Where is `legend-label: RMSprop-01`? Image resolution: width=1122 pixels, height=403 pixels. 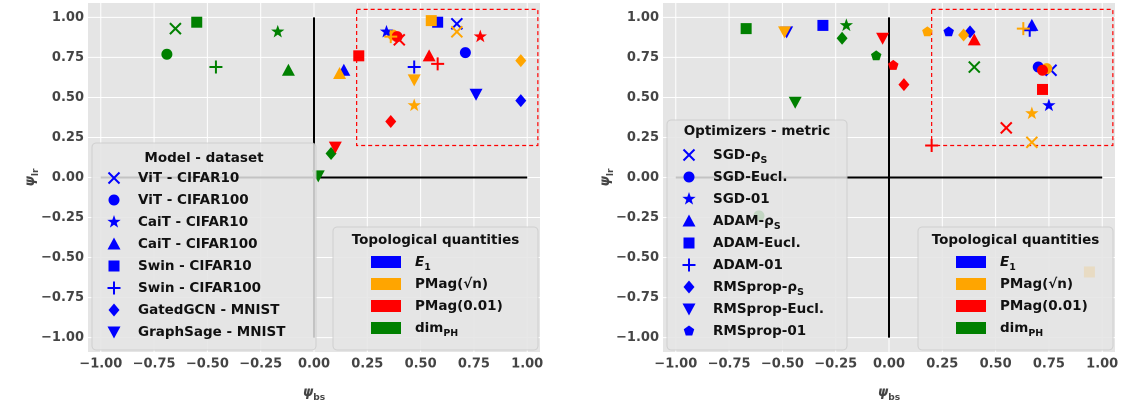 legend-label: RMSprop-01 is located at coordinates (759, 331).